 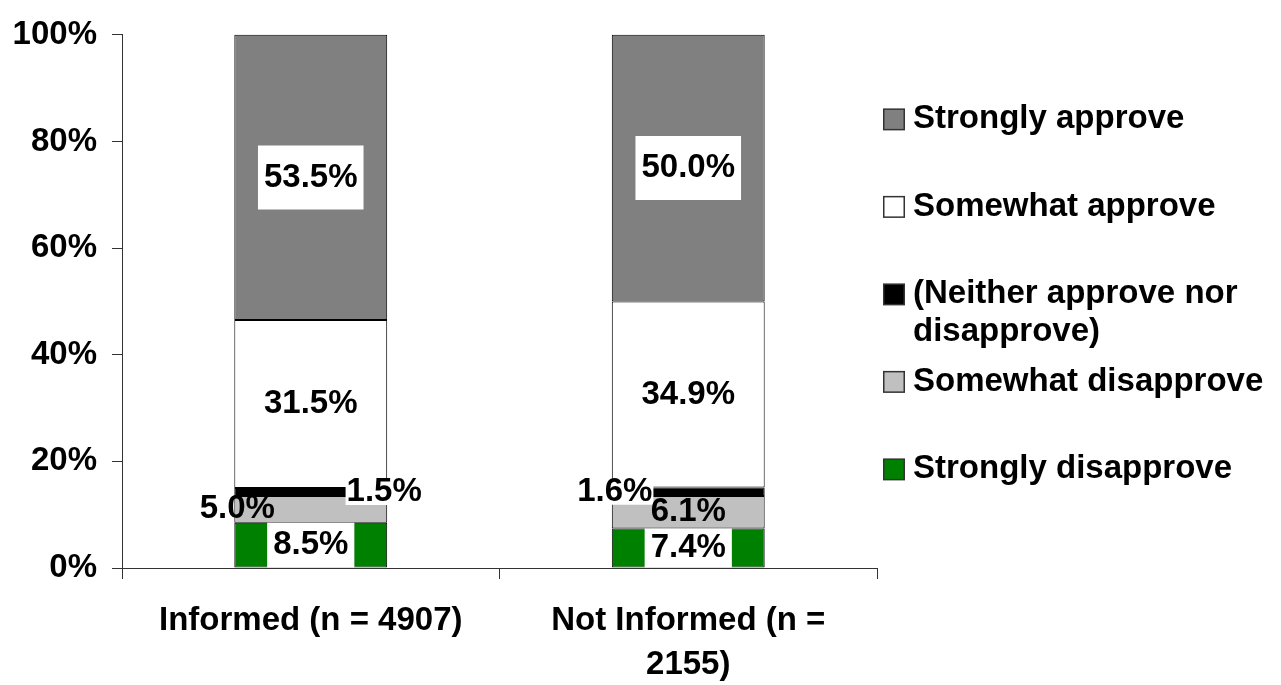 I want to click on legend-label: Strongly approve, so click(x=1049, y=117).